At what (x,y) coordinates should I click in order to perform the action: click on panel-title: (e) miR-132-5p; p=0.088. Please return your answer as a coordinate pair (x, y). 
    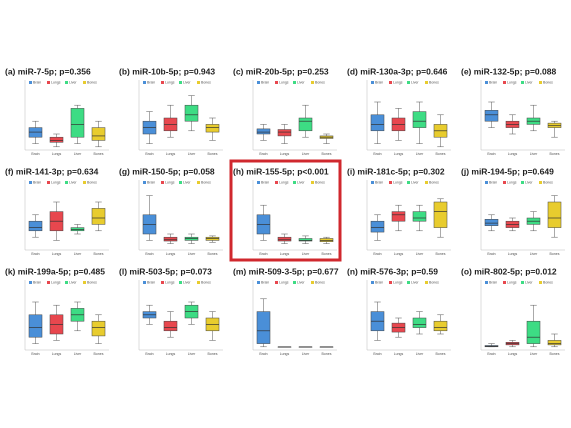
    Looking at the image, I should click on (508, 71).